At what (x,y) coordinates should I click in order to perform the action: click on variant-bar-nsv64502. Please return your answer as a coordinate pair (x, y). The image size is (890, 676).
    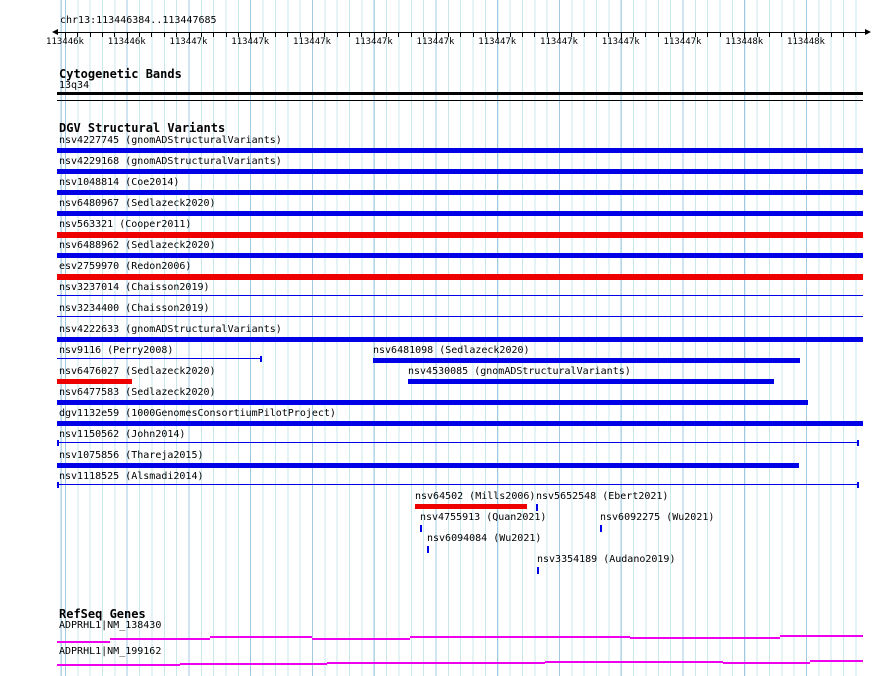
    Looking at the image, I should click on (471, 506).